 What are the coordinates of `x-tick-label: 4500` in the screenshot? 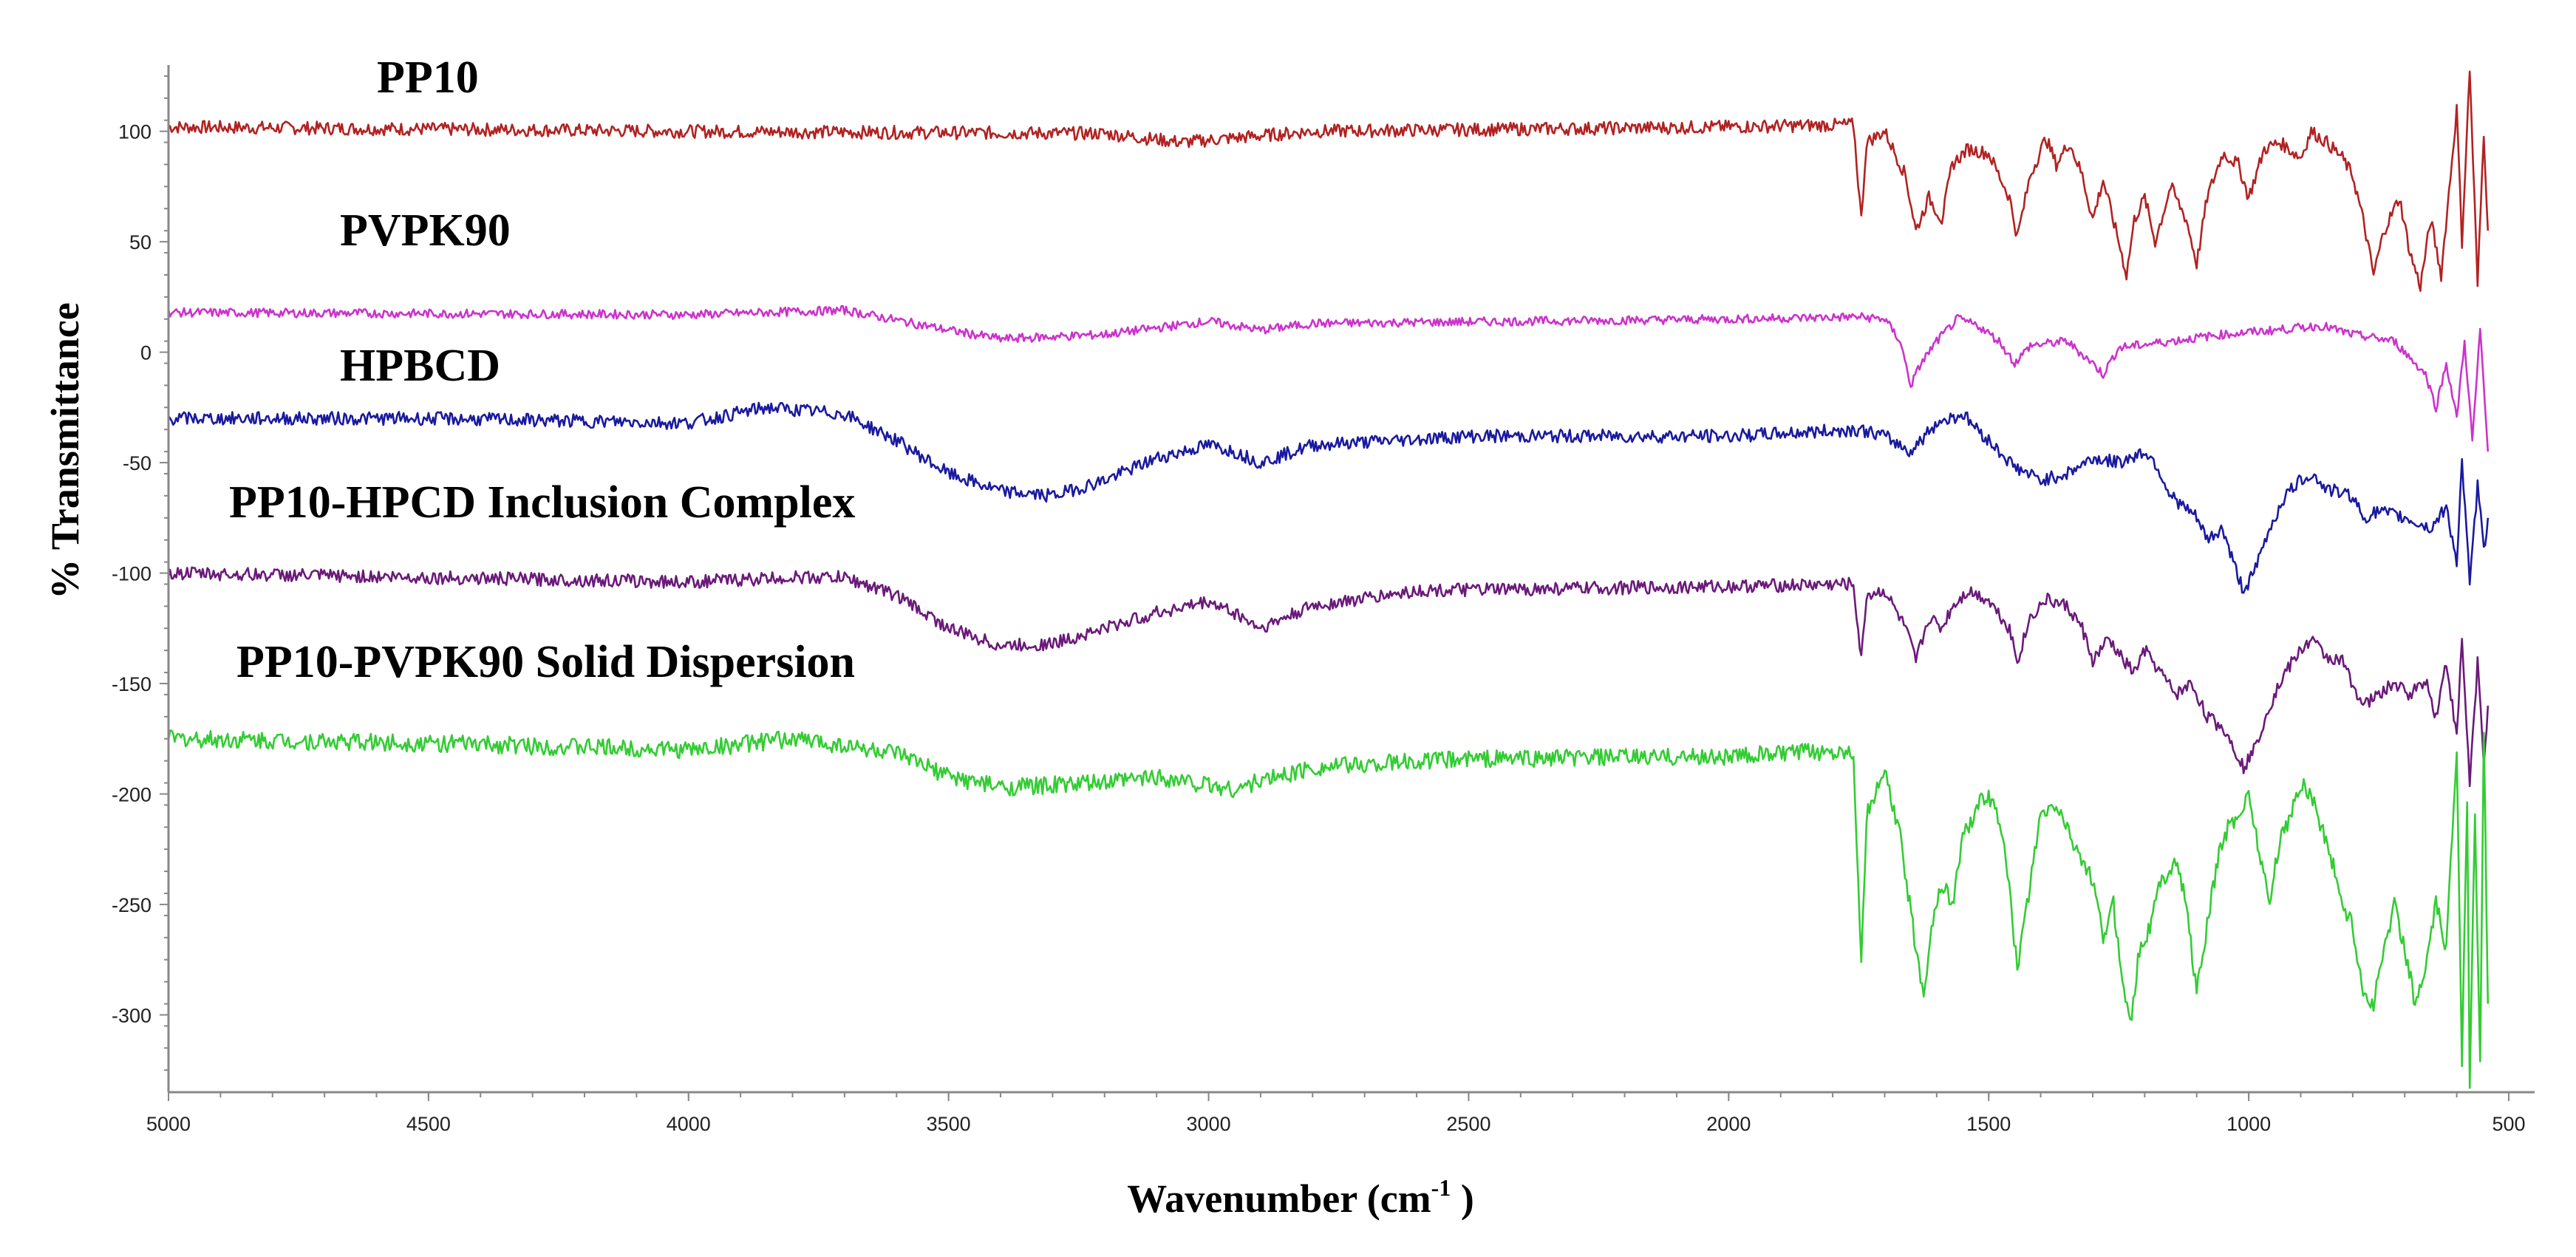 It's located at (428, 1124).